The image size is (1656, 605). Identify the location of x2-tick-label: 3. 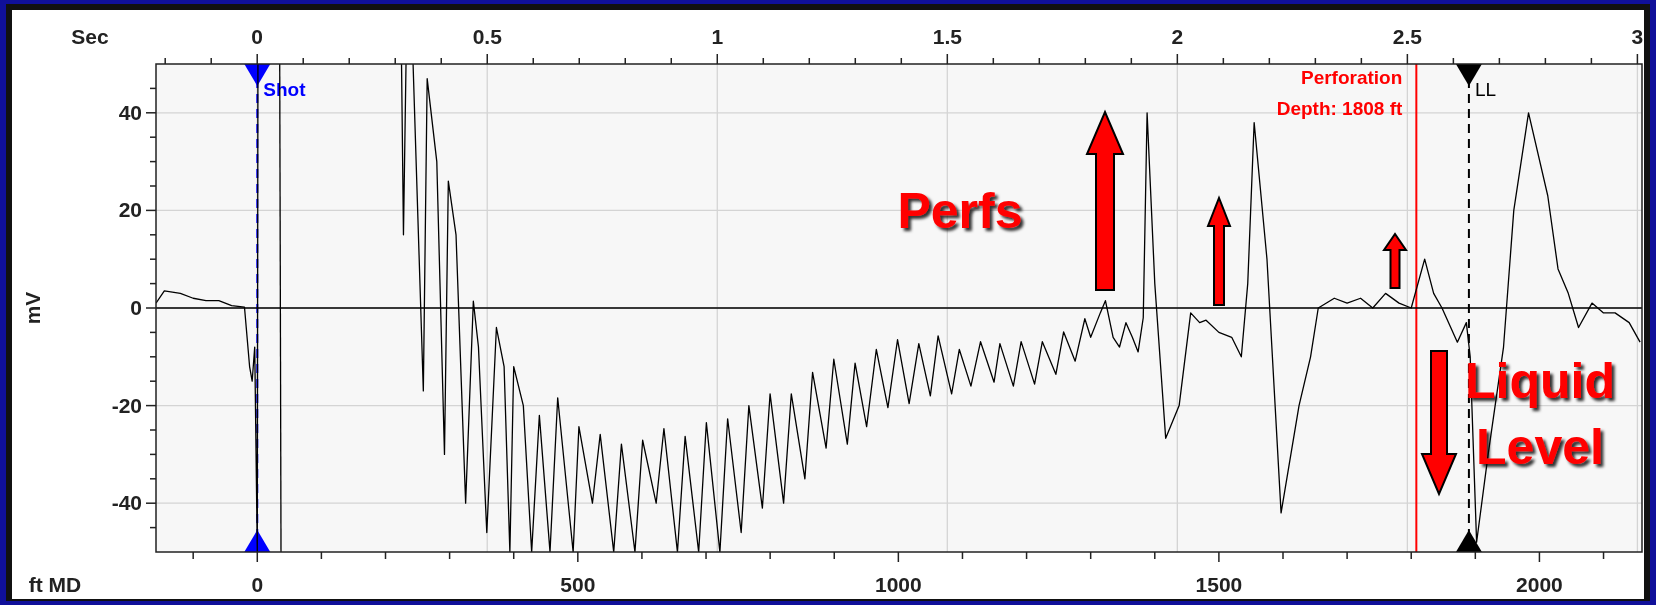
(1637, 36).